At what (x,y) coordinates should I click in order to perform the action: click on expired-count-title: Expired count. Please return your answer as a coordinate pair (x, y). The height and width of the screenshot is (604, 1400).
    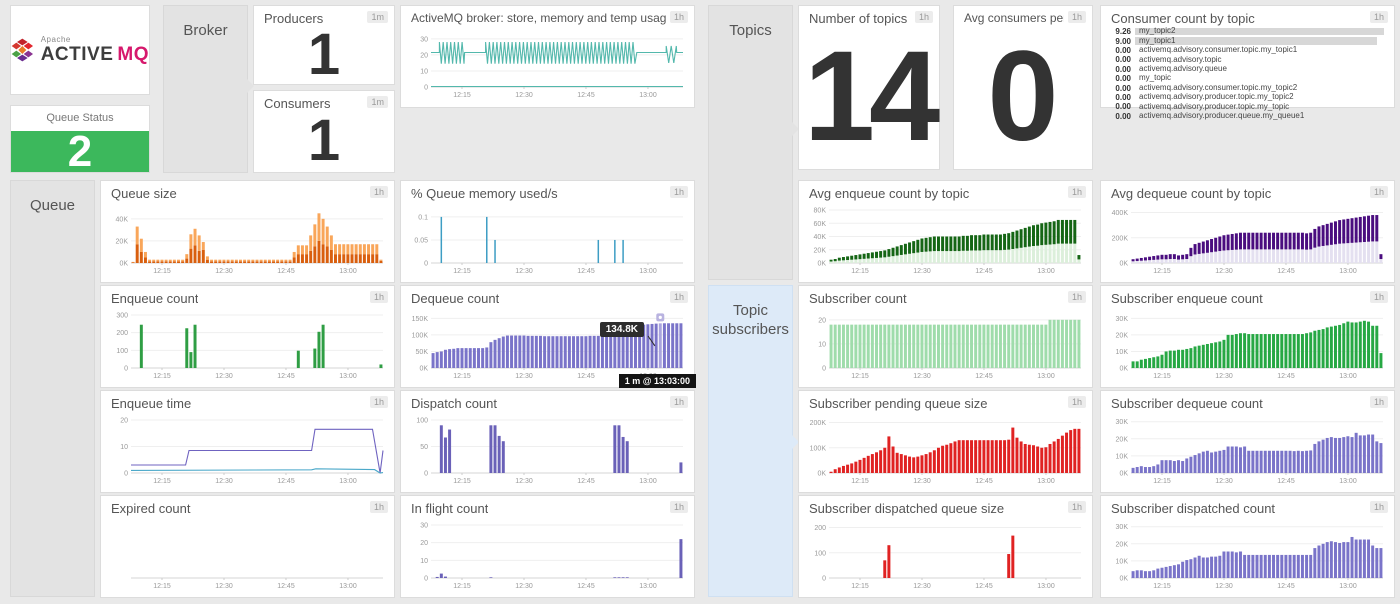
    Looking at the image, I should click on (151, 508).